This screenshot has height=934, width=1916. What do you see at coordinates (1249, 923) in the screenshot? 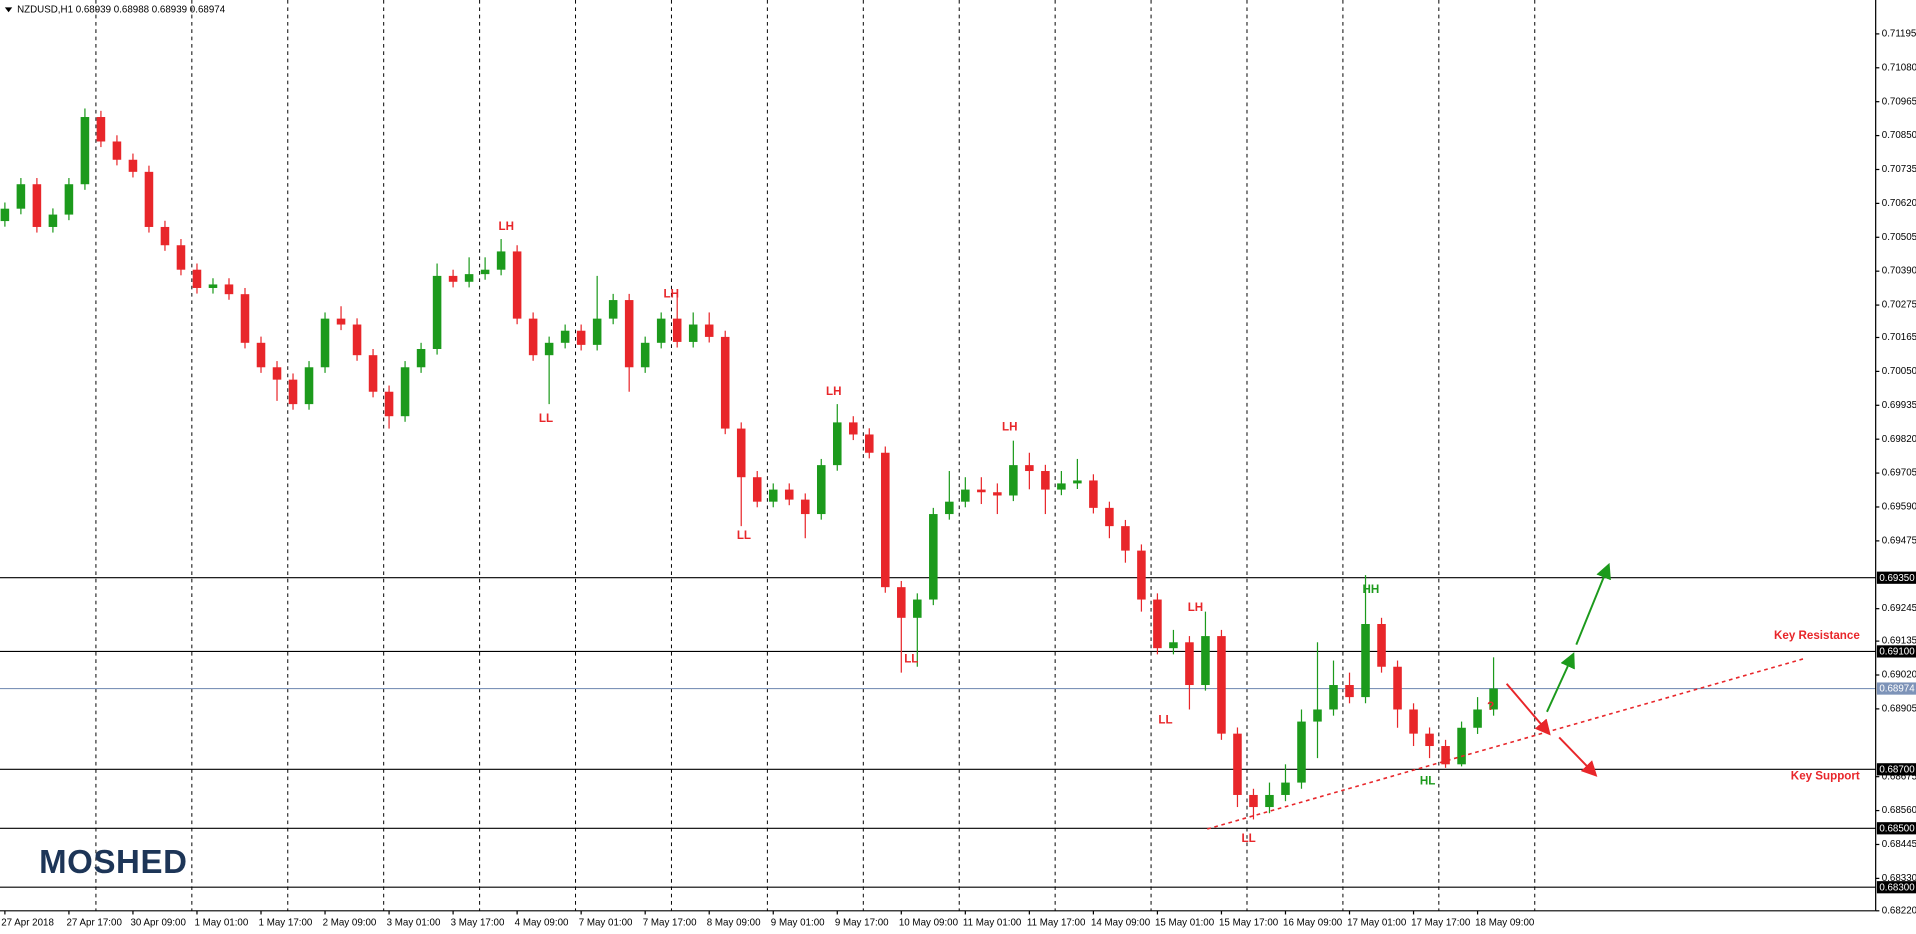
I see `x-tick-label: 15 May 17:00` at bounding box center [1249, 923].